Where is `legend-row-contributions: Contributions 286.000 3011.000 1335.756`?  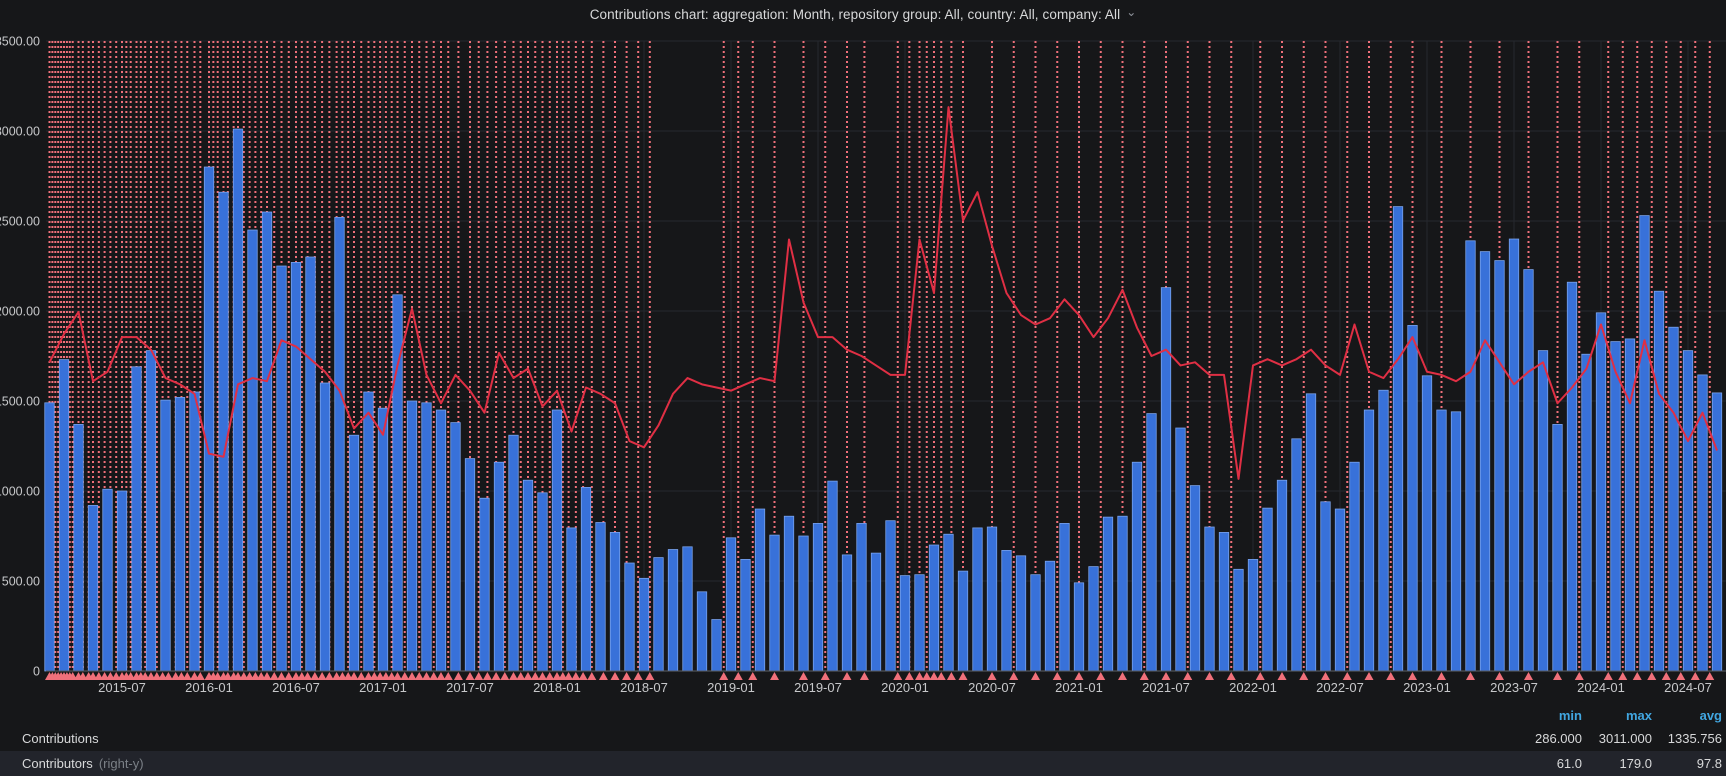 legend-row-contributions: Contributions 286.000 3011.000 1335.756 is located at coordinates (863, 738).